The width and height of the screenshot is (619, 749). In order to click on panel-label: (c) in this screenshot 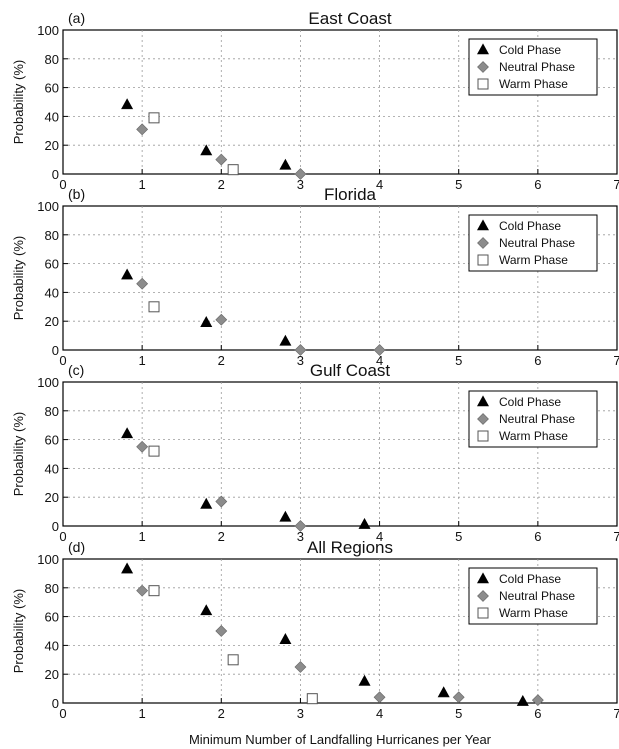, I will do `click(76, 370)`.